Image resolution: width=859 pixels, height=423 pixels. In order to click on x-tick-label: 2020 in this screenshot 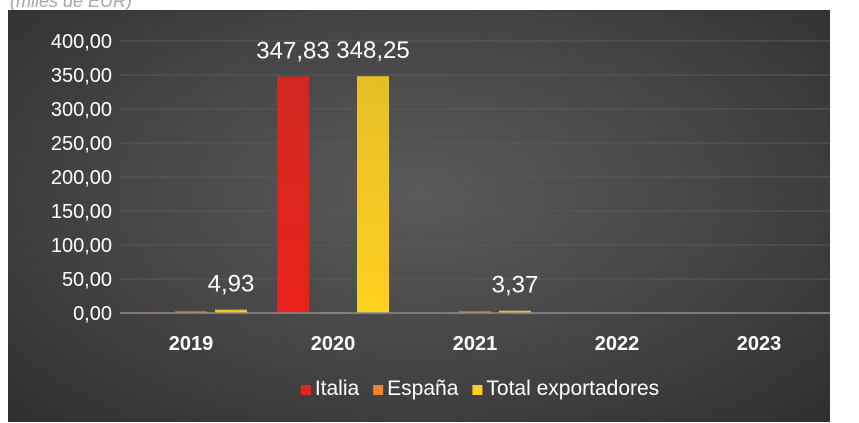, I will do `click(333, 344)`.